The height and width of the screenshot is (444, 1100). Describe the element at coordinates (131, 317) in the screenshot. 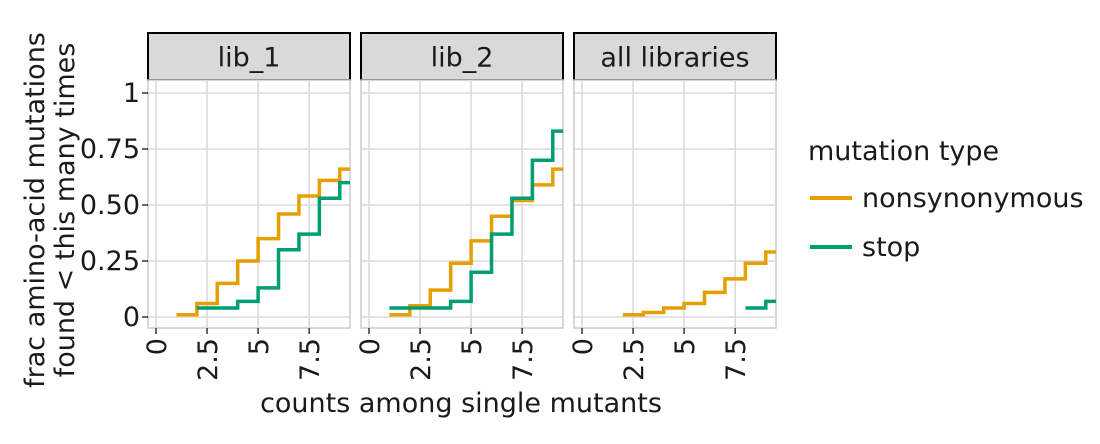

I see `y-tick-label: 0` at that location.